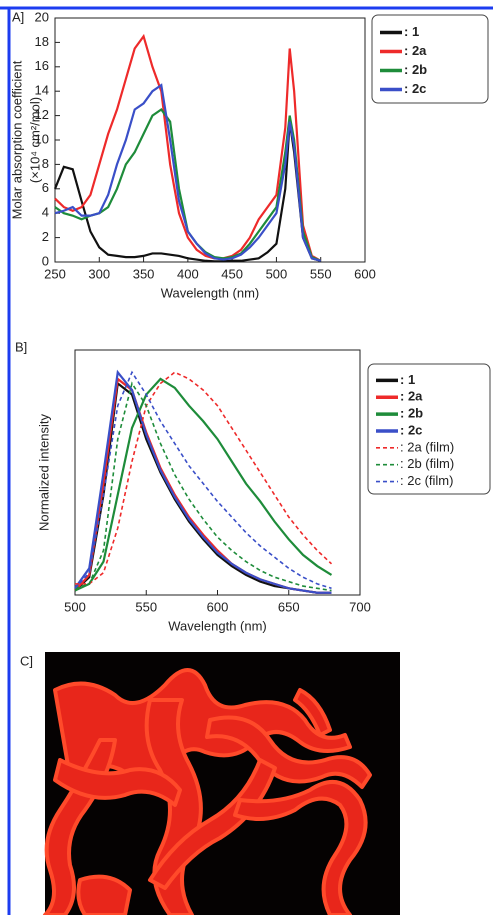 The width and height of the screenshot is (493, 915). What do you see at coordinates (45, 212) in the screenshot?
I see `y-tick-label: 4` at bounding box center [45, 212].